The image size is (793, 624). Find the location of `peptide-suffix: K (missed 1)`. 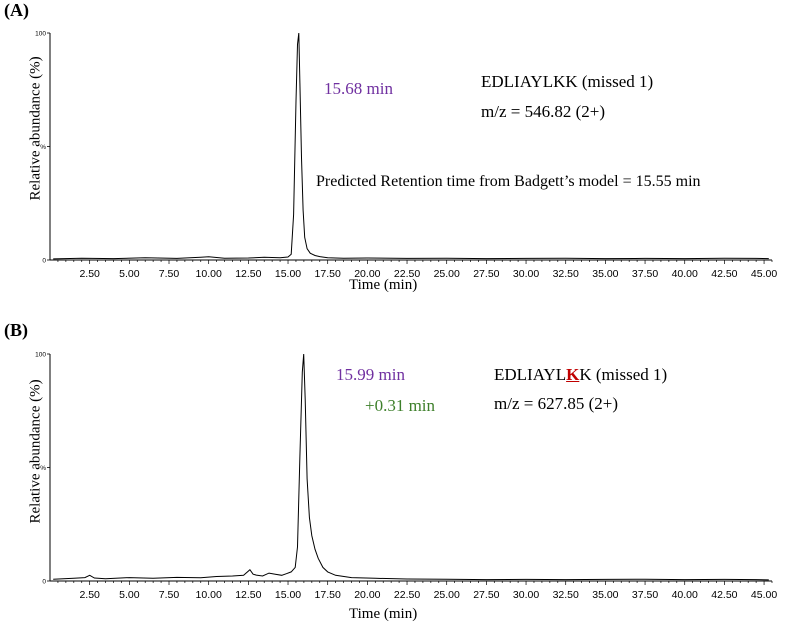

peptide-suffix: K (missed 1) is located at coordinates (623, 374).